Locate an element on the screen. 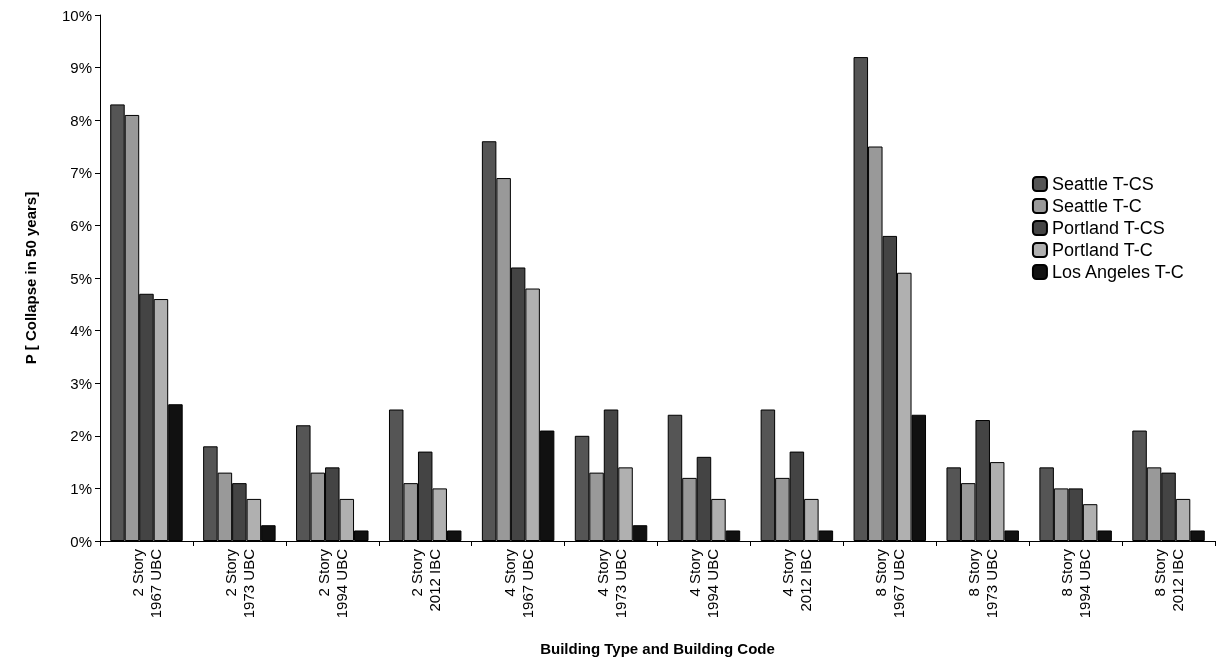 The height and width of the screenshot is (661, 1230). legend-label: Seattle T-CS is located at coordinates (1102, 184).